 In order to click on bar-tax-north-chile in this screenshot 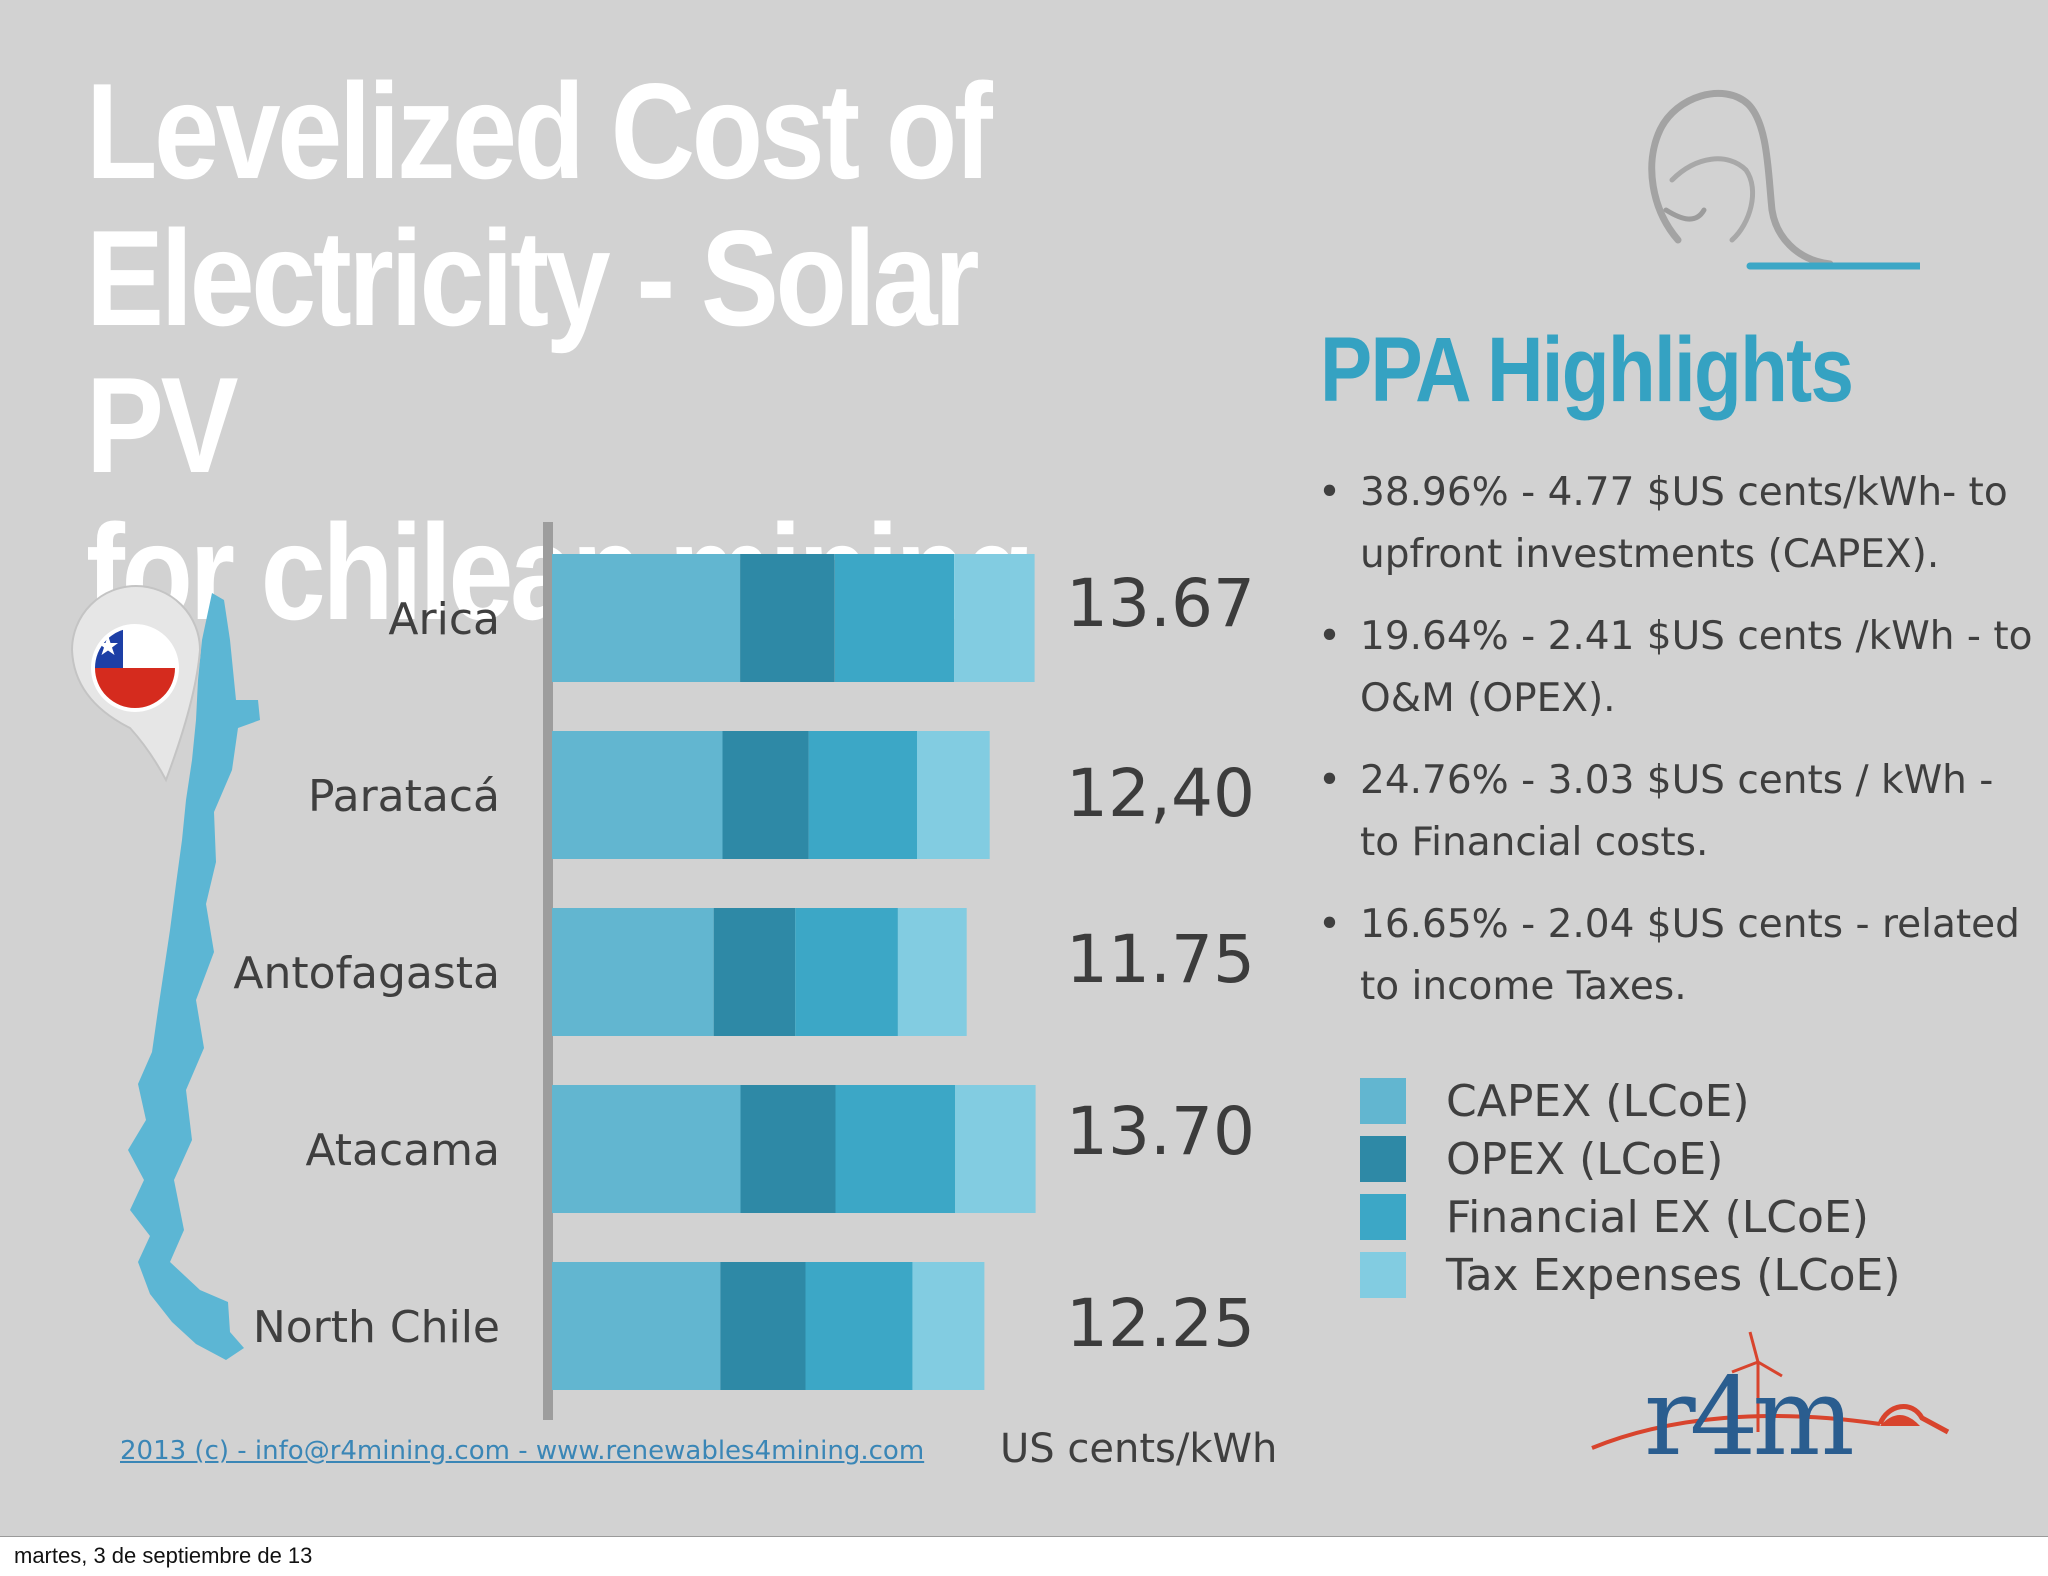, I will do `click(948, 1326)`.